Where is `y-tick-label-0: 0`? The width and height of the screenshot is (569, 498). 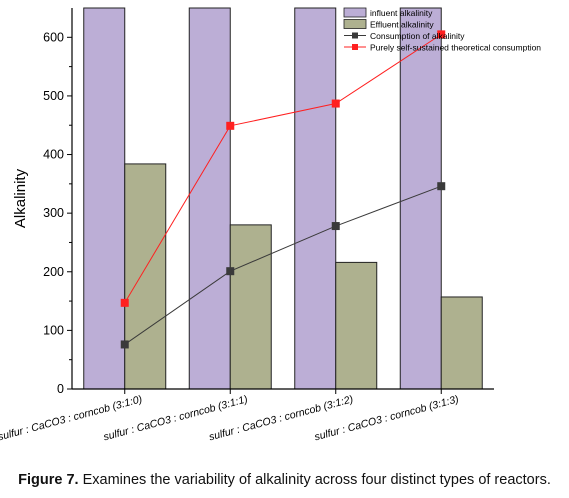
y-tick-label-0: 0 is located at coordinates (60, 389).